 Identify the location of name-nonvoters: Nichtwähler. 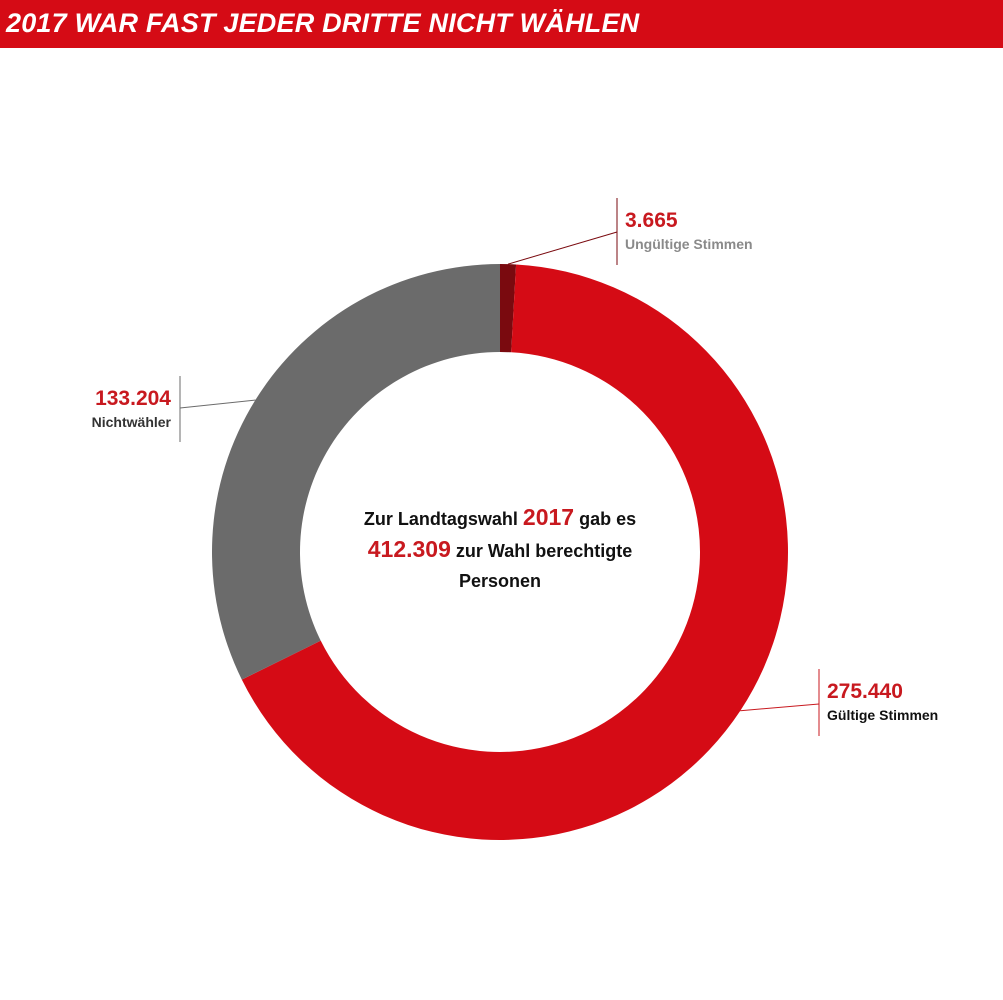
(131, 422).